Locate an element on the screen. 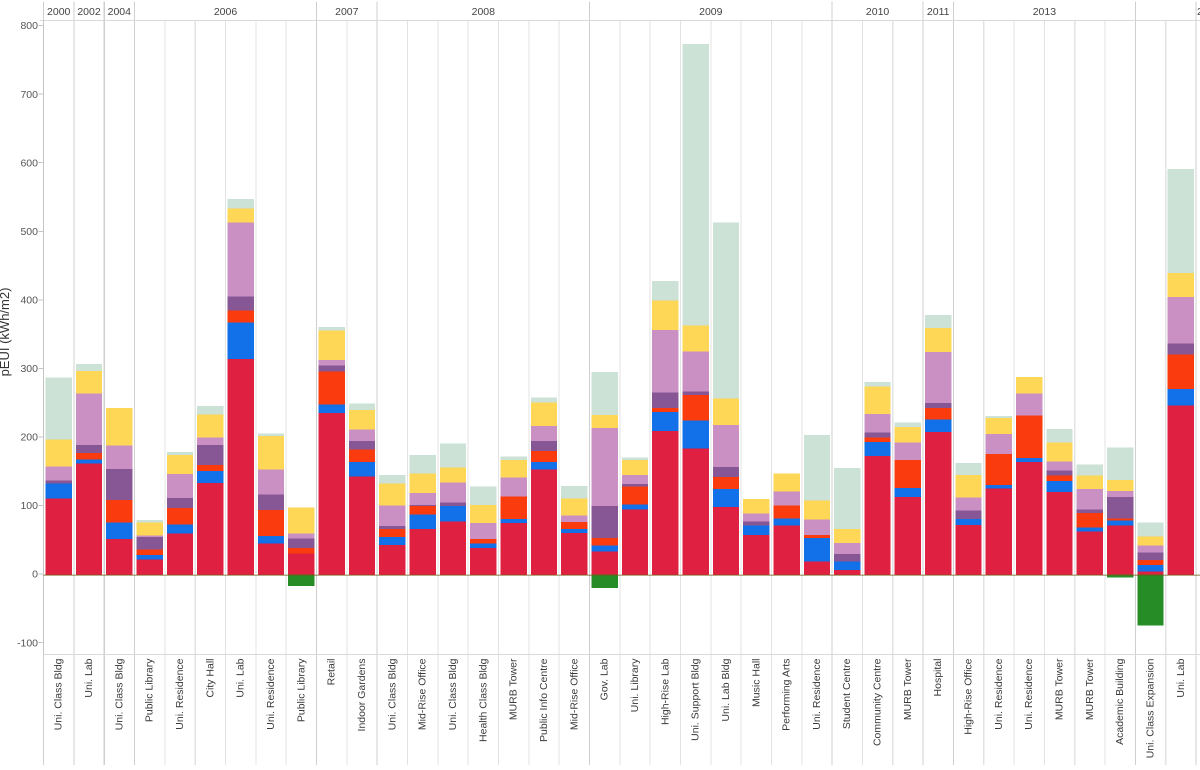 The width and height of the screenshot is (1200, 770). svg-text: 2002 is located at coordinates (89, 12).